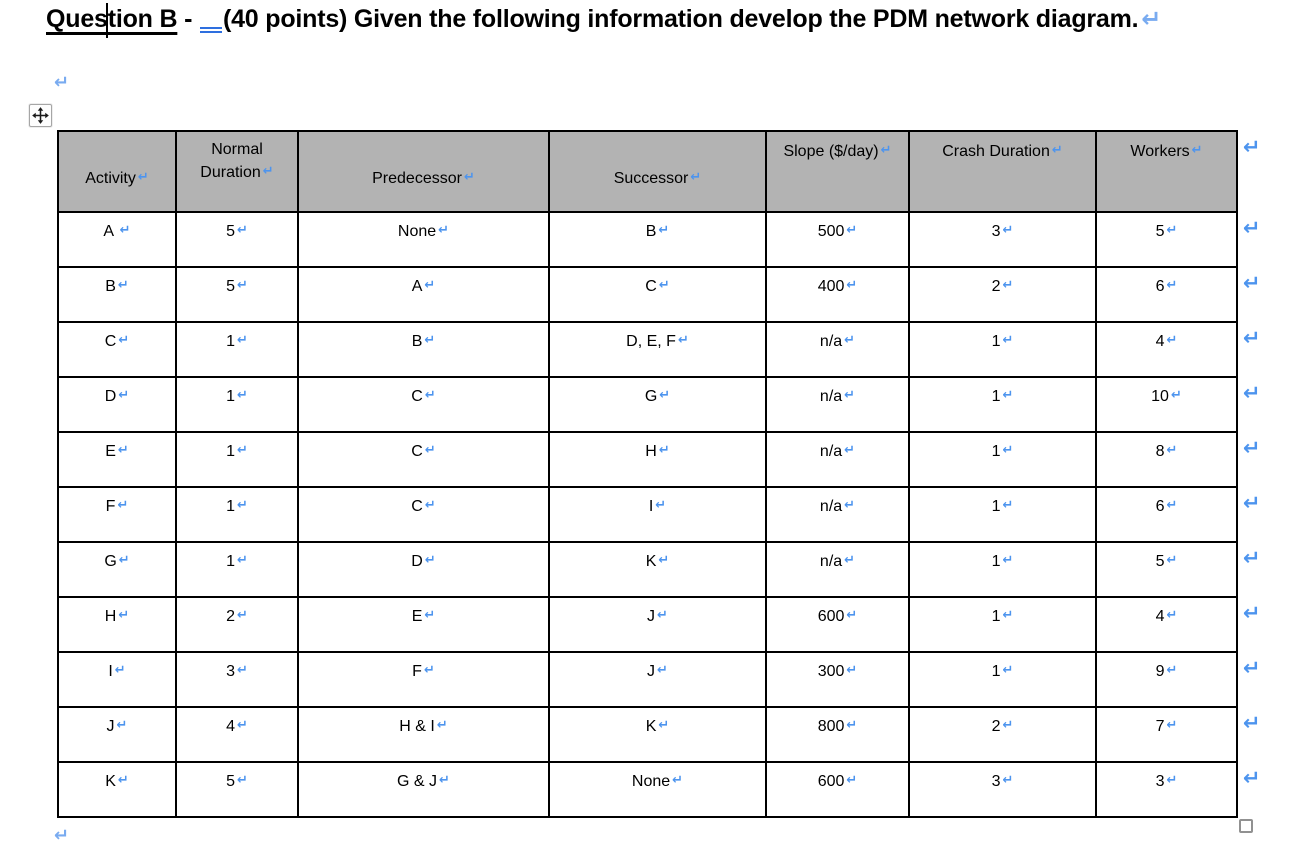 The image size is (1308, 868). Describe the element at coordinates (837, 294) in the screenshot. I see `table-cell: 400 ↵` at that location.